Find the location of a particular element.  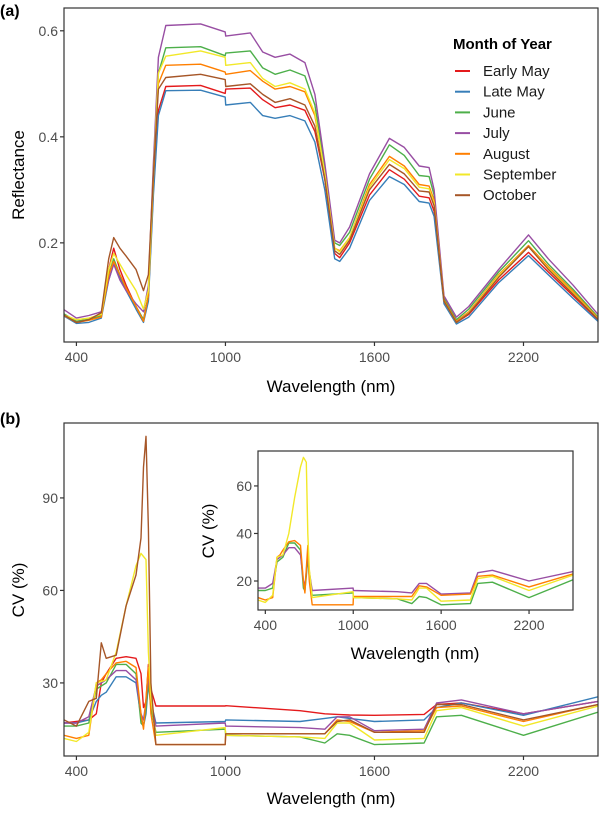

legend-item-september: September is located at coordinates (505, 175).